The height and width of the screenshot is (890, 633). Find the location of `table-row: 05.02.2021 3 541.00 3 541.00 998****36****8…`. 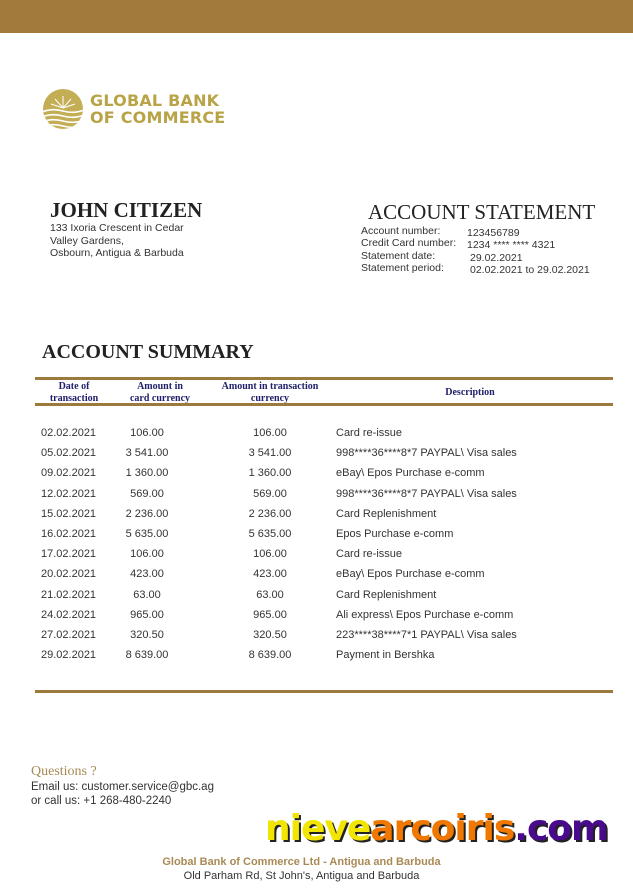

table-row: 05.02.2021 3 541.00 3 541.00 998****36****8… is located at coordinates (316, 457).